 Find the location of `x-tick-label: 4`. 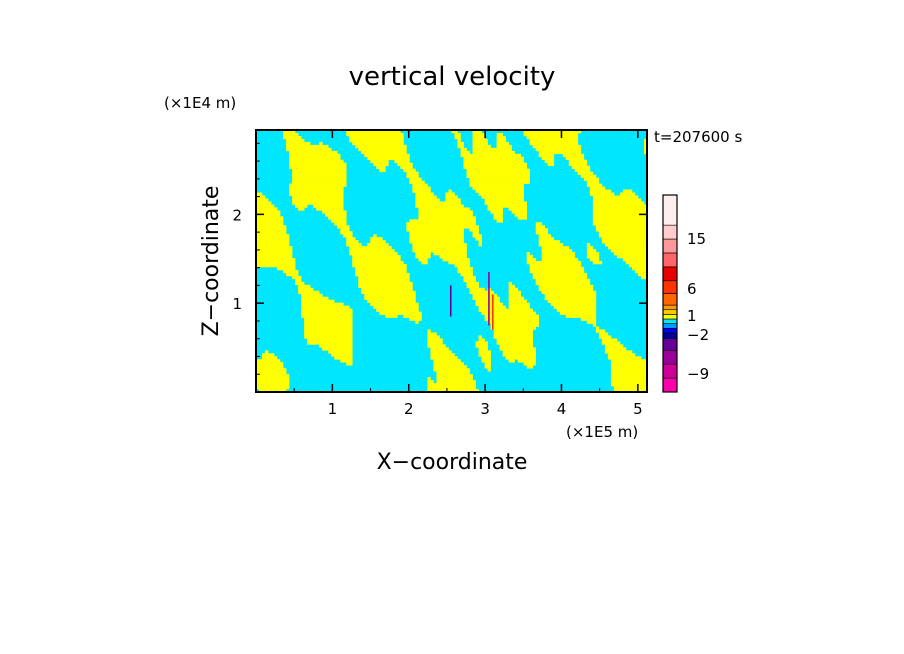

x-tick-label: 4 is located at coordinates (562, 409).